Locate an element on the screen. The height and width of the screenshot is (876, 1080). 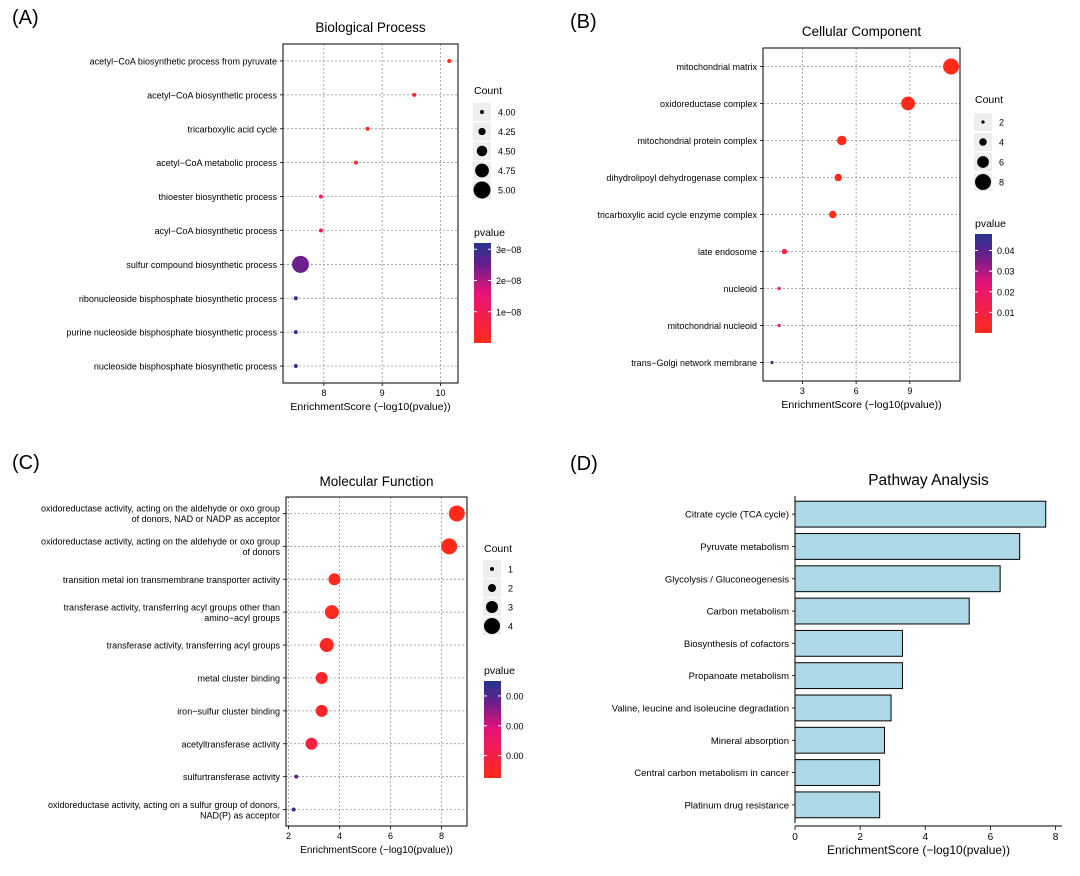
y-tick-label: sulfurtransferase activity is located at coordinates (232, 777).